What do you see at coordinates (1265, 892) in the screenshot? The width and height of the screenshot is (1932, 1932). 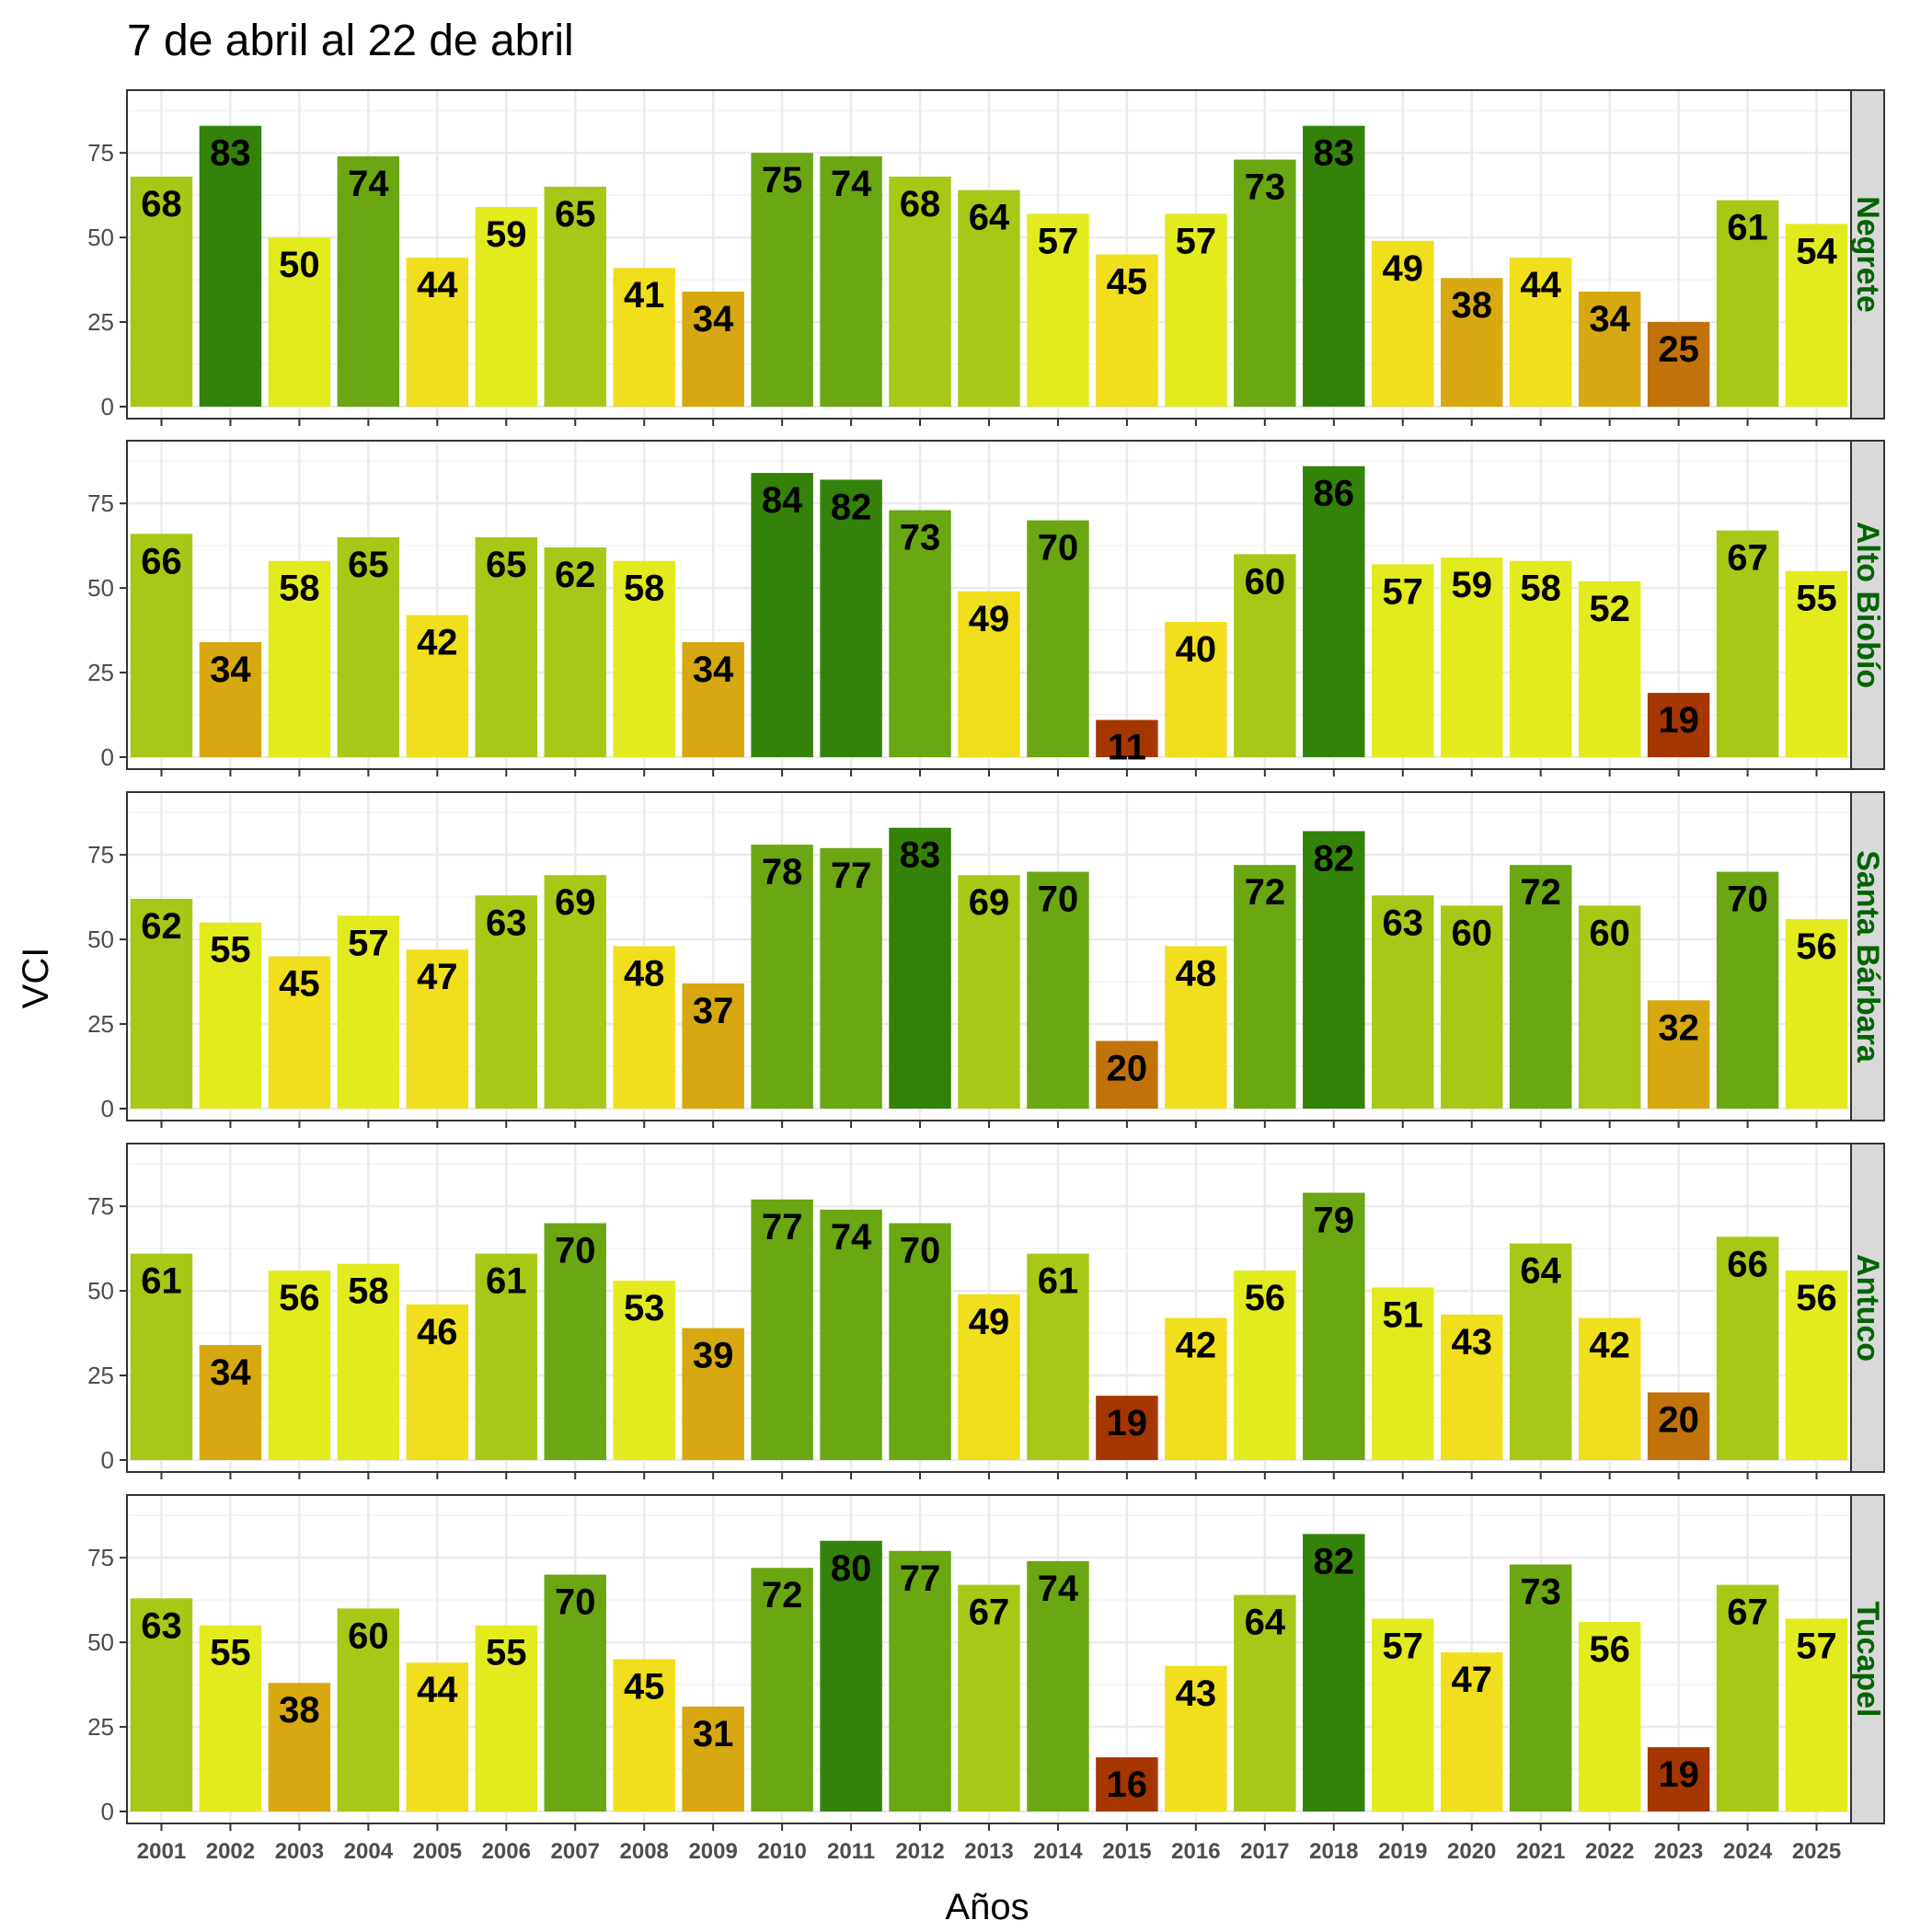 I see `bar-value-label: 72` at bounding box center [1265, 892].